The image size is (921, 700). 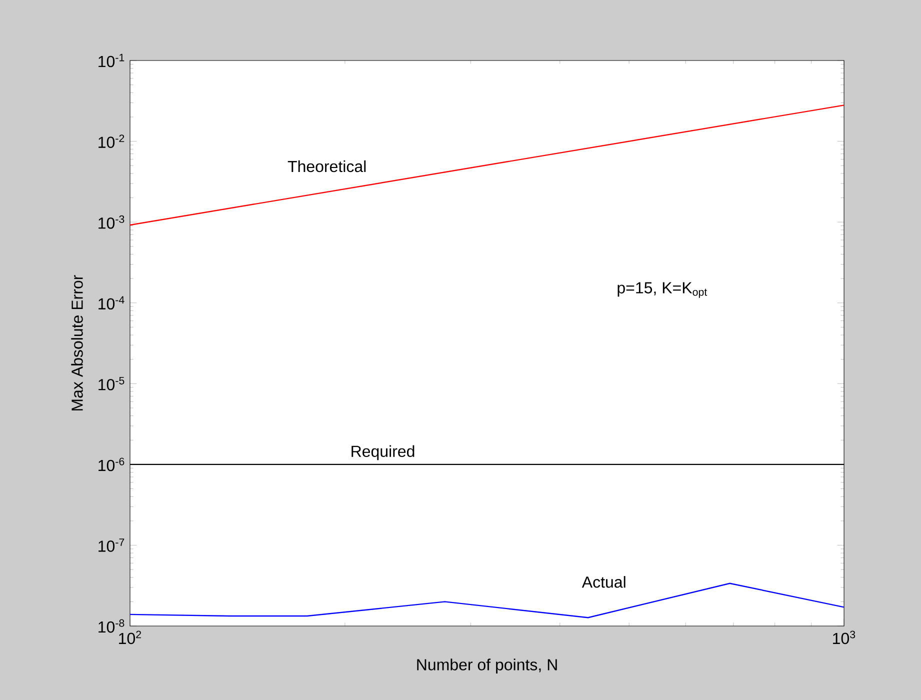 What do you see at coordinates (111, 626) in the screenshot?
I see `y-tick-label: 10$^{-8}$` at bounding box center [111, 626].